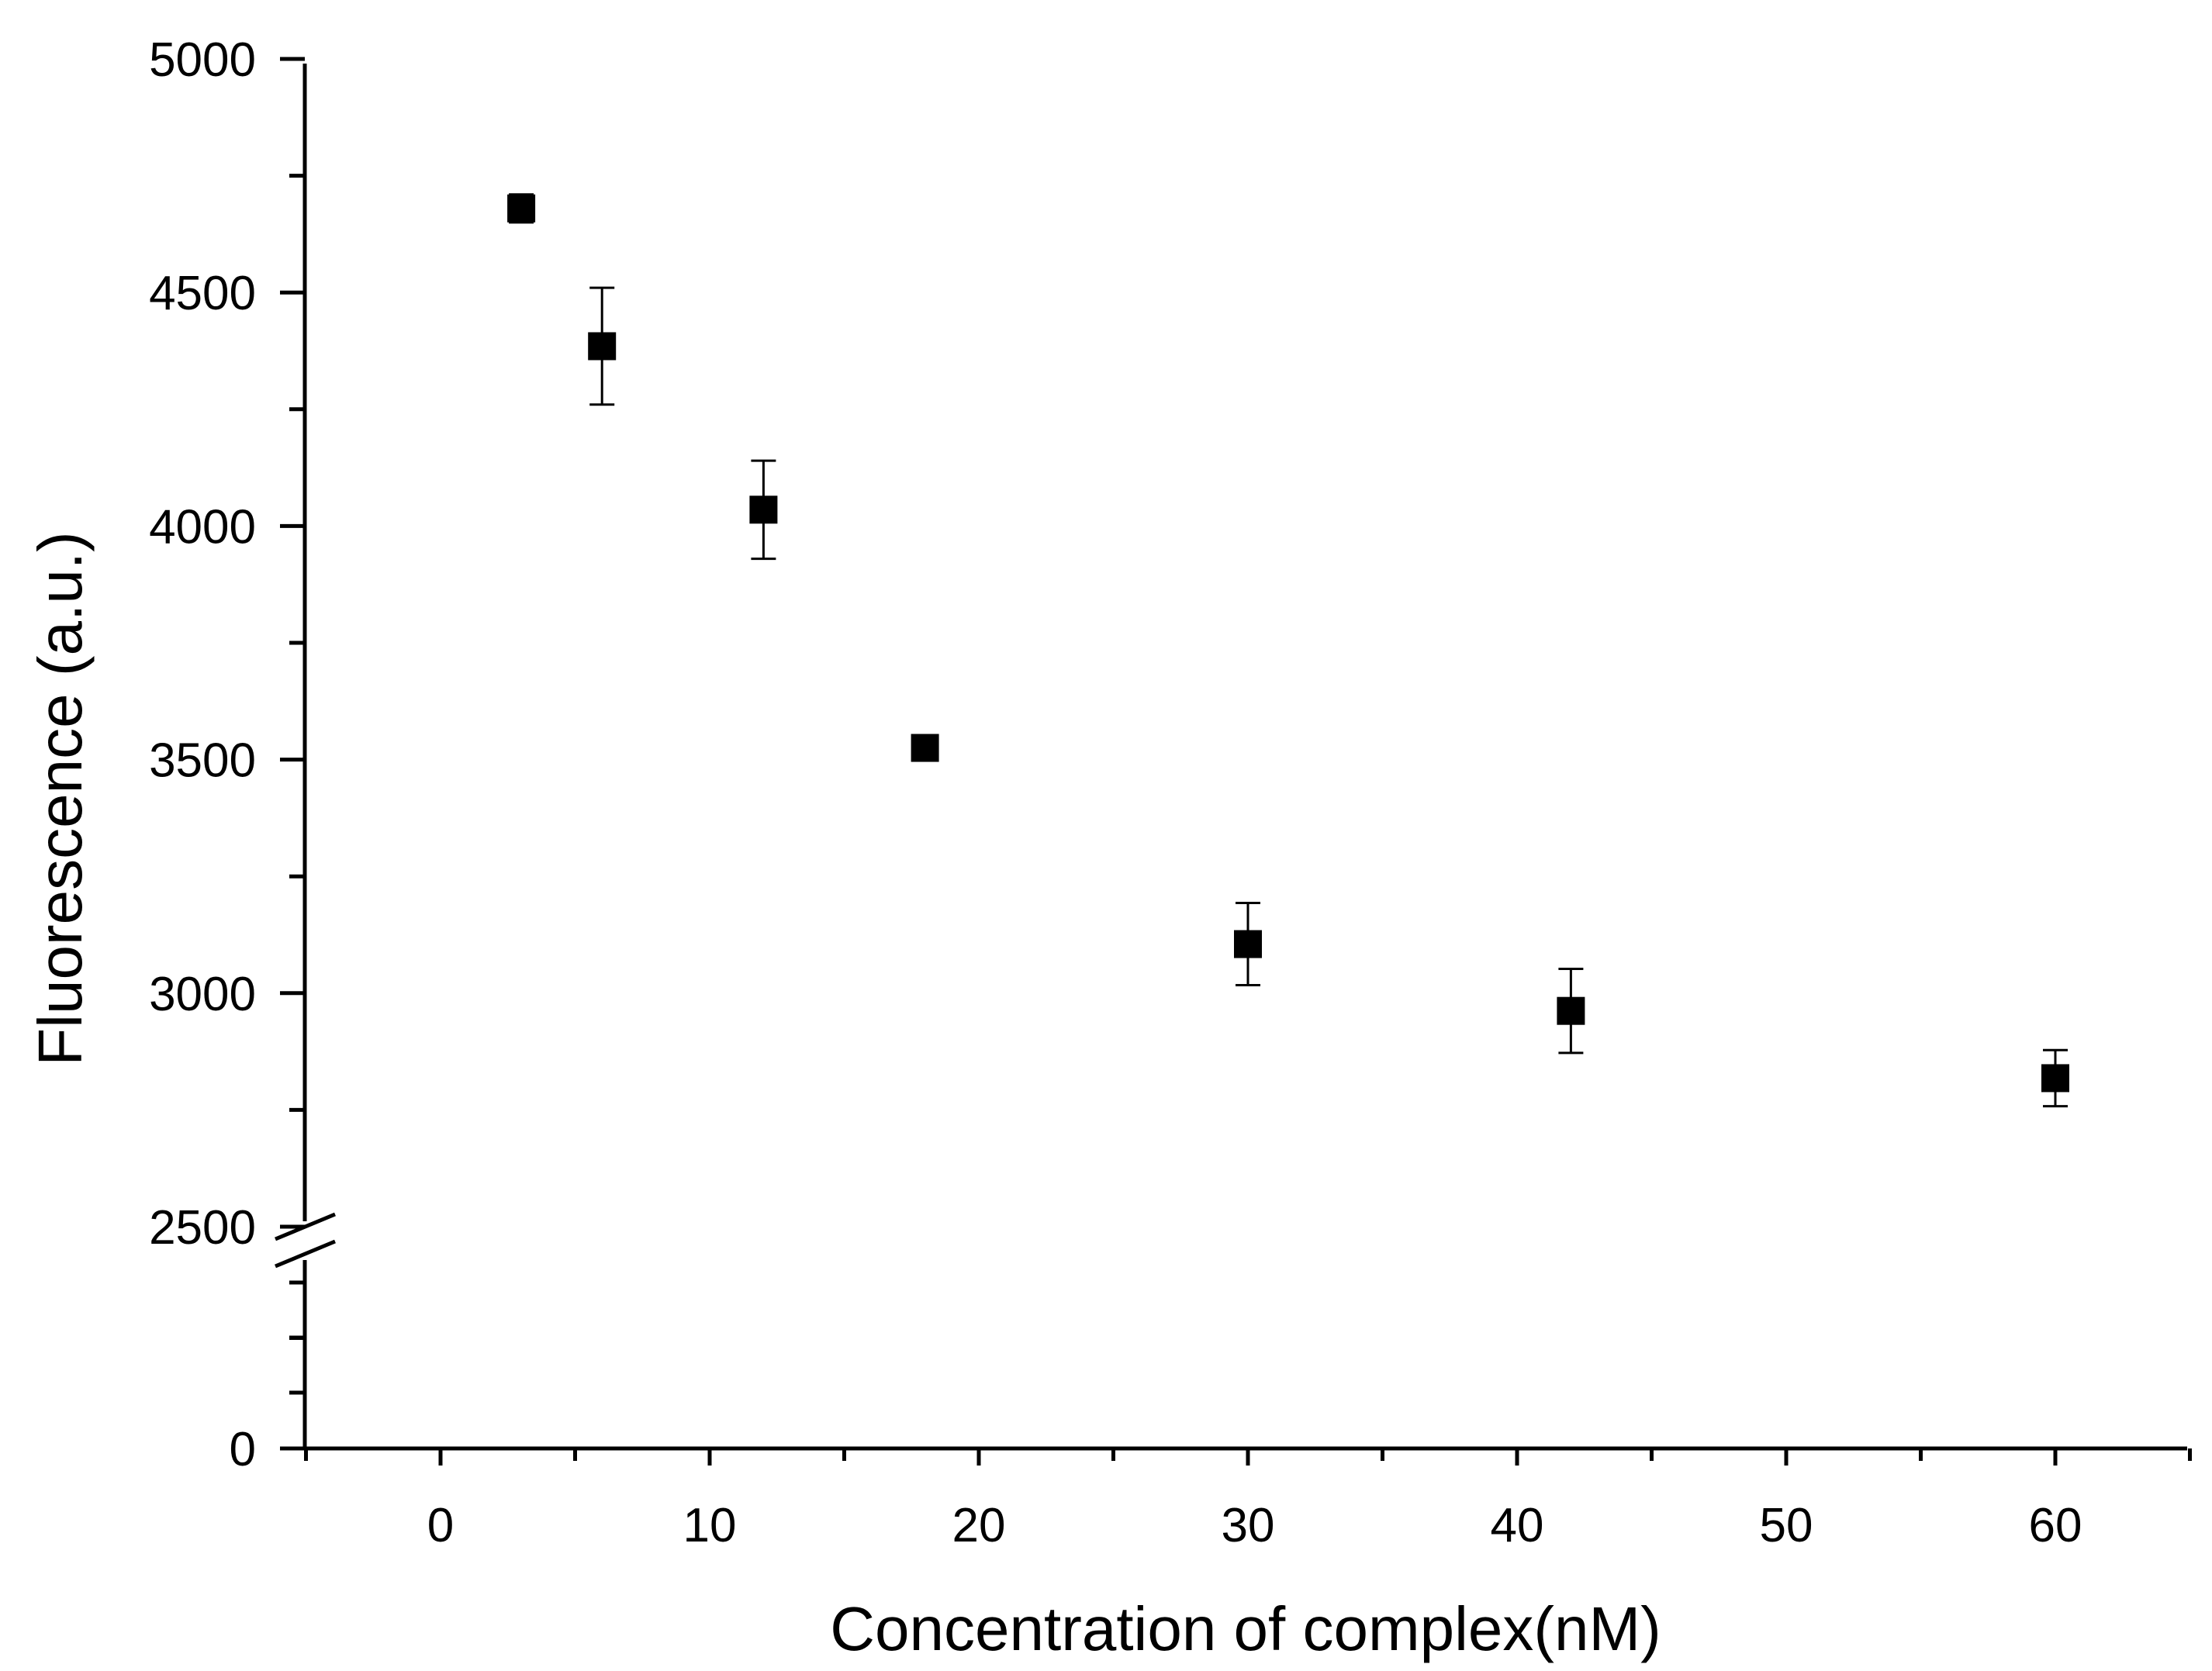 Image resolution: width=2212 pixels, height=1671 pixels. I want to click on x-tick-label: 40, so click(1517, 1526).